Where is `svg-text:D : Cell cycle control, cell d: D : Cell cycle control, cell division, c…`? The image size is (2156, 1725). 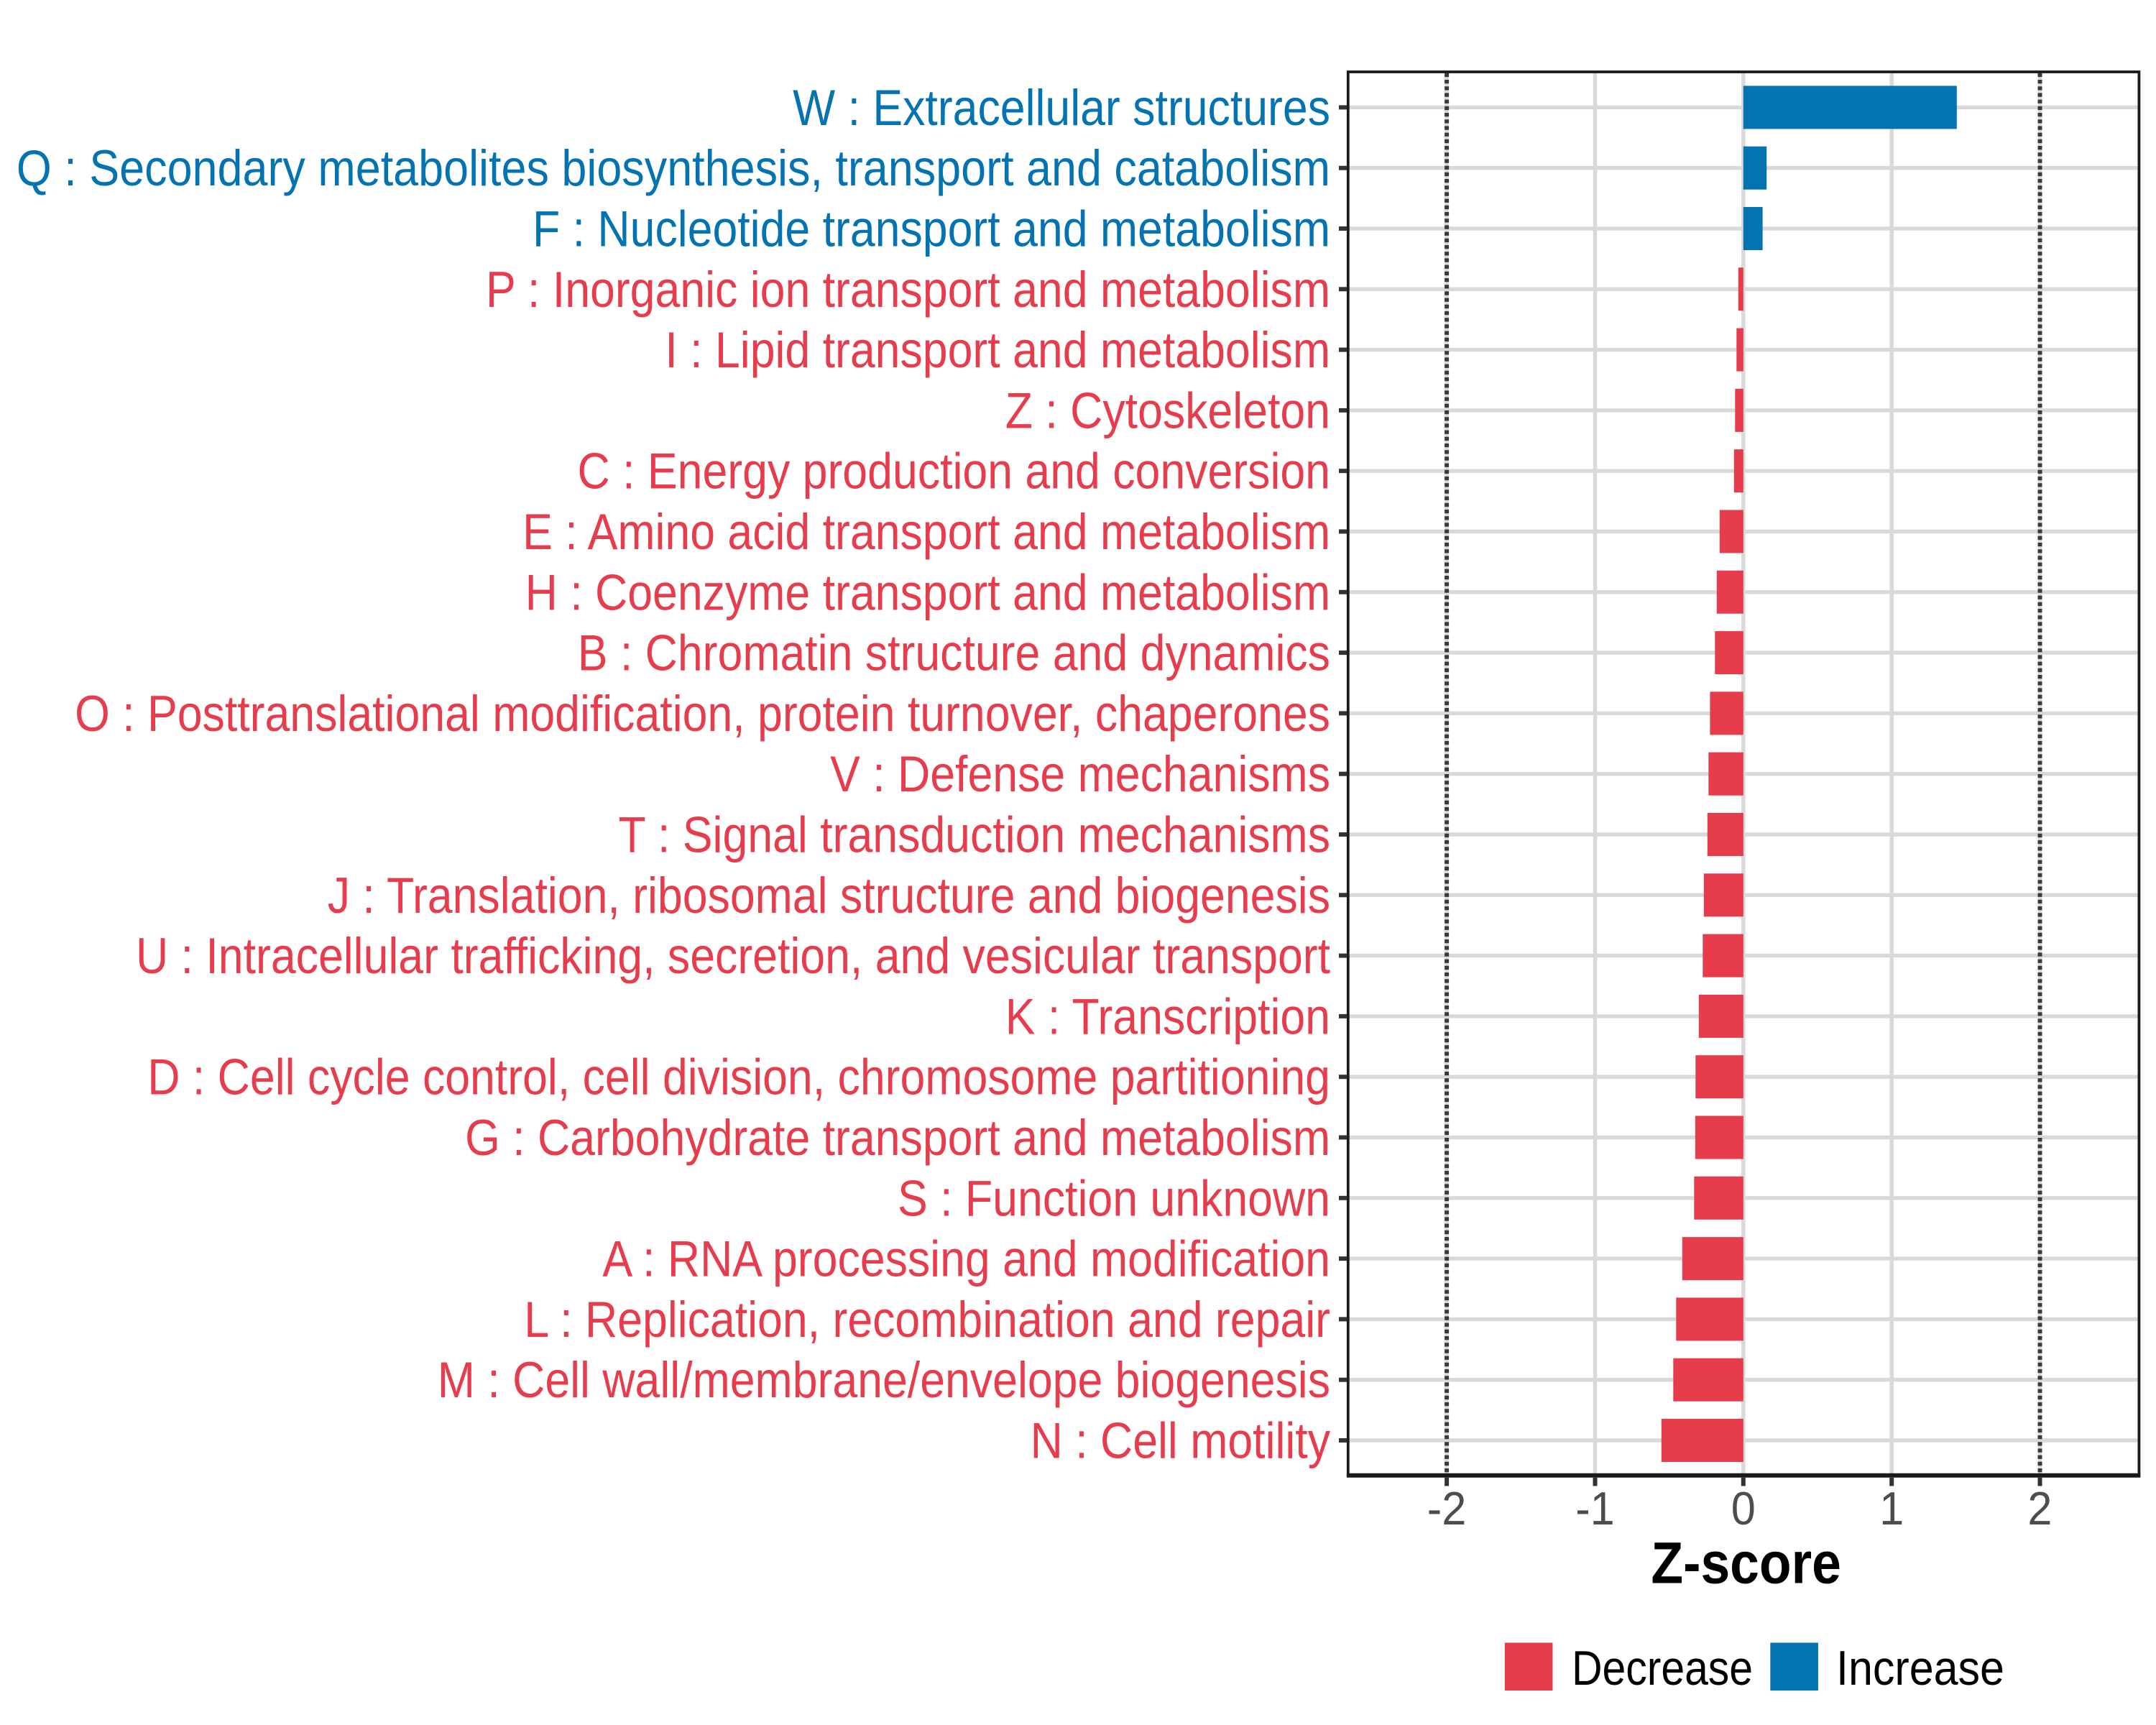 svg-text:D : Cell cycle control, cell d: D : Cell cycle control, cell division, c… is located at coordinates (738, 1077).